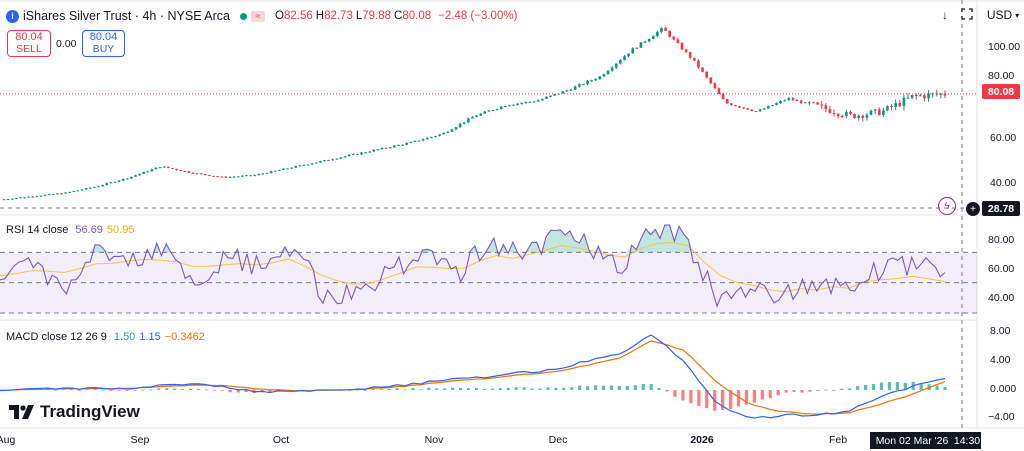 The image size is (1024, 451). Describe the element at coordinates (945, 15) in the screenshot. I see `scroll-down-icon: ↓` at that location.